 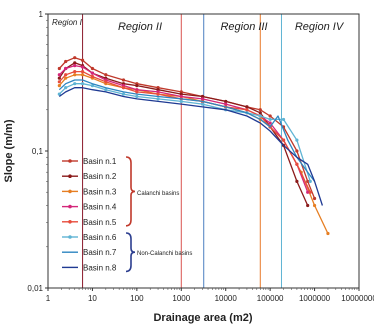 I want to click on x-tick-label: 10000, so click(x=226, y=298).